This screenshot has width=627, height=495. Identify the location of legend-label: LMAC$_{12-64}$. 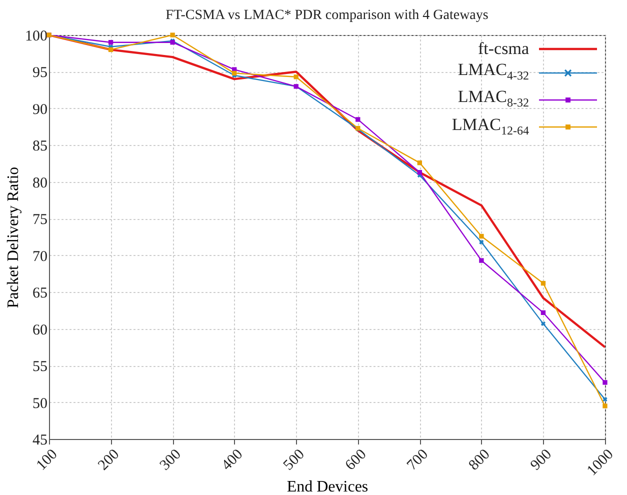
(490, 127).